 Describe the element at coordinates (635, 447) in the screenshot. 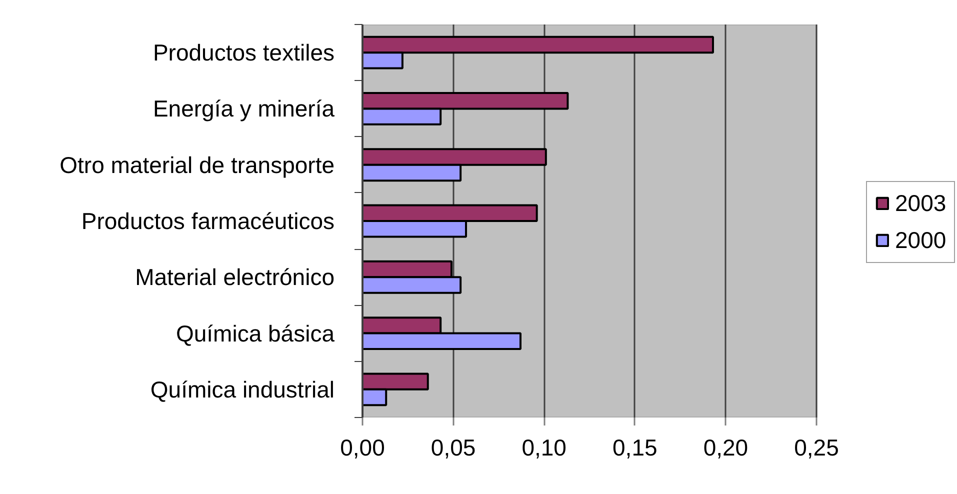

I see `x-tick-label: 0,15` at that location.